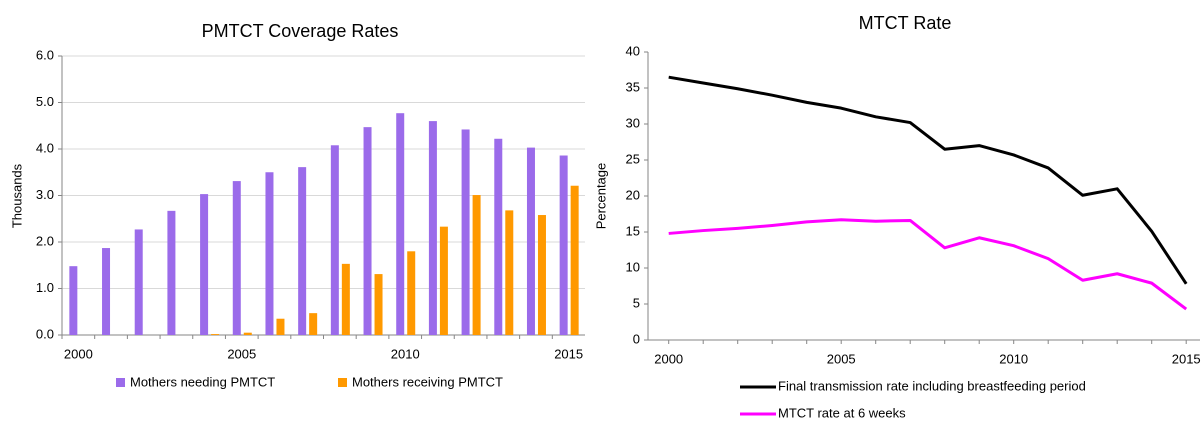  What do you see at coordinates (633, 122) in the screenshot?
I see `y-tick-label: 30` at bounding box center [633, 122].